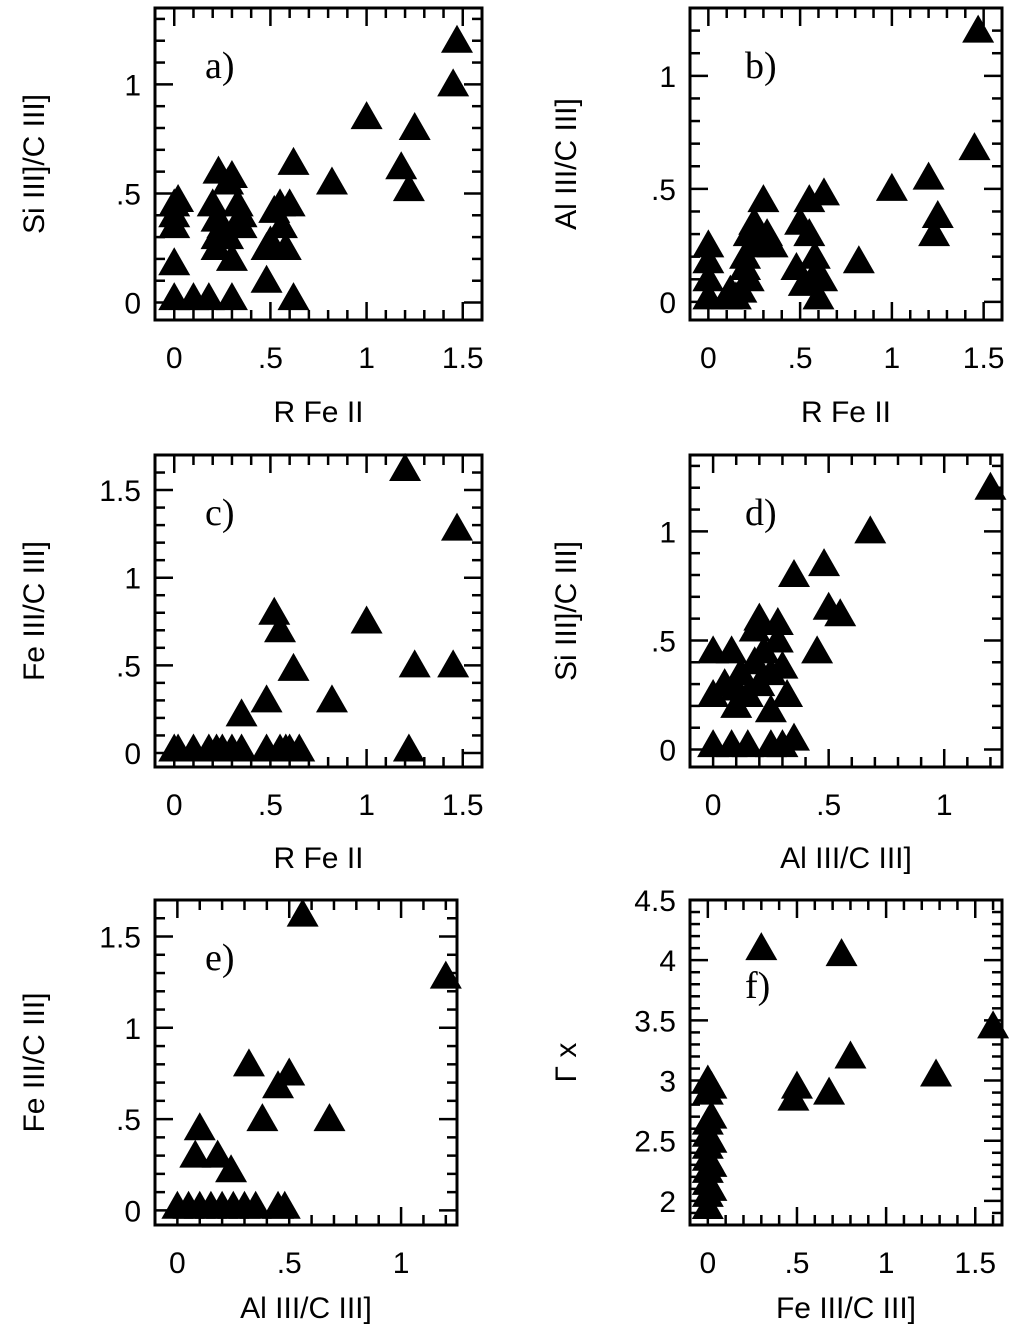 Image resolution: width=1034 pixels, height=1328 pixels. I want to click on panel-c: 0 .5 1 1.5 0 .5 1 1.5 R Fe II Fe III/C III] c), so click(251, 664).